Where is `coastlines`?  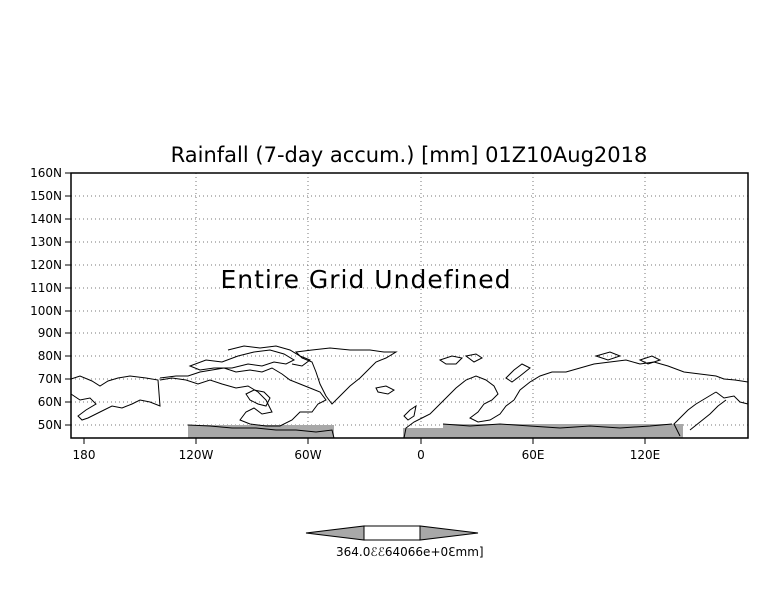 coastlines is located at coordinates (409, 392).